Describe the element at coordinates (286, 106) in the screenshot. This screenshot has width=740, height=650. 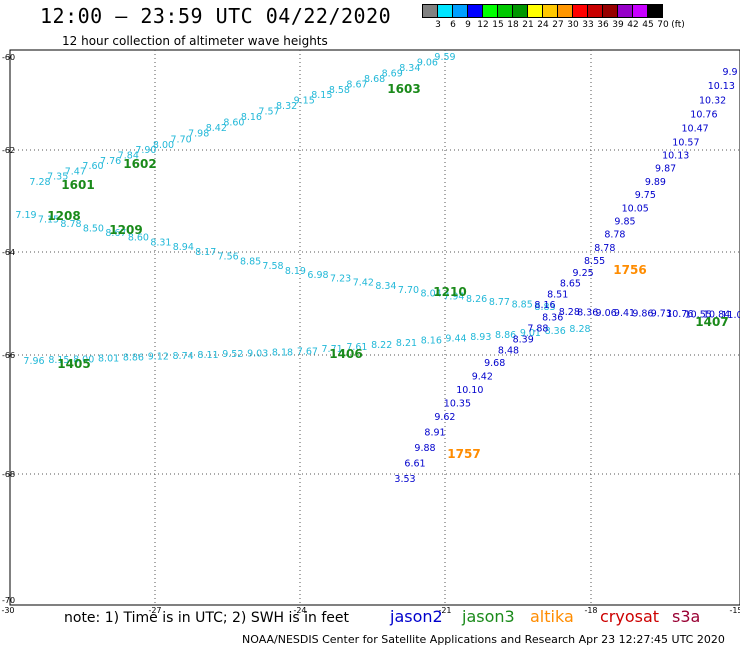
I see `wave-height-value: 8.32` at that location.